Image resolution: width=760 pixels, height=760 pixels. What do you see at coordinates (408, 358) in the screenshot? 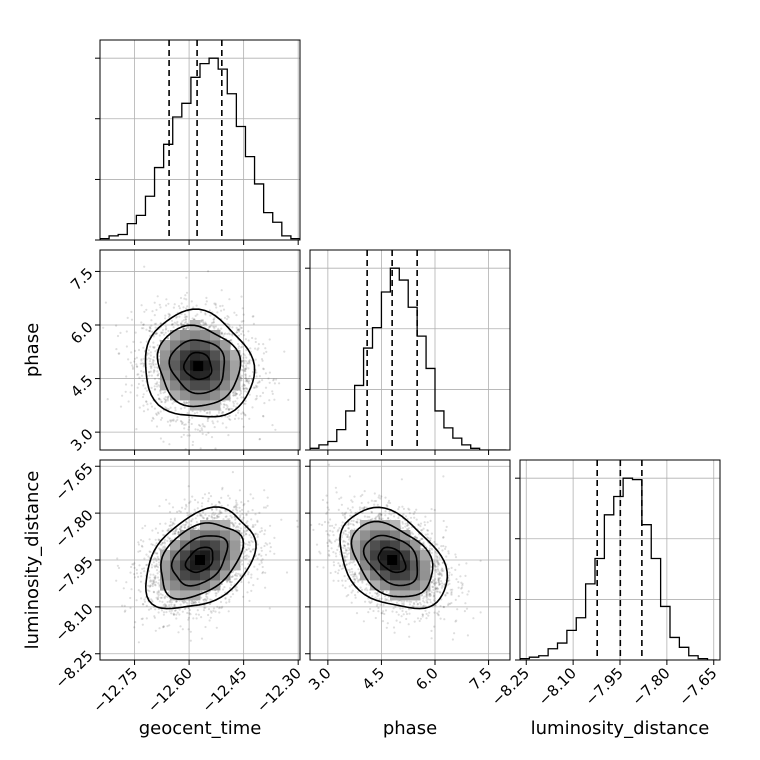
I see `histogram-phase` at bounding box center [408, 358].